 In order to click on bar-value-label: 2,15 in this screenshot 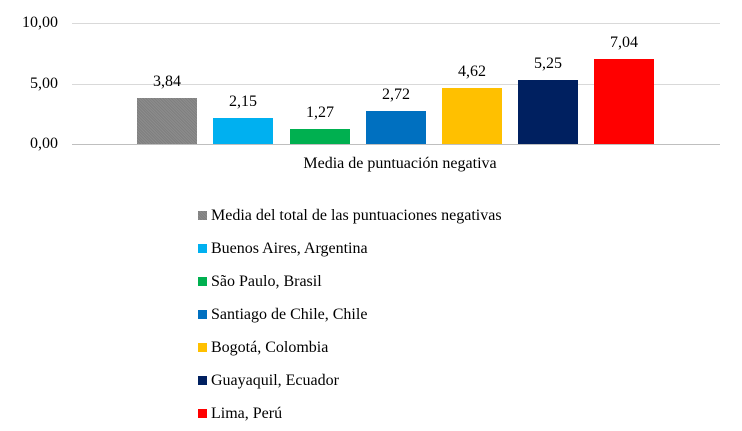, I will do `click(243, 101)`.